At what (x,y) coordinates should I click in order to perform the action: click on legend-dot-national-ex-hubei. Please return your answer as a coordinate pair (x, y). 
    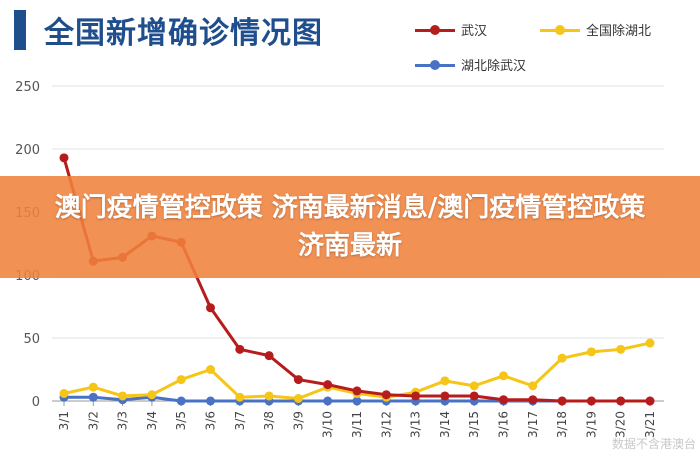
    Looking at the image, I should click on (560, 29).